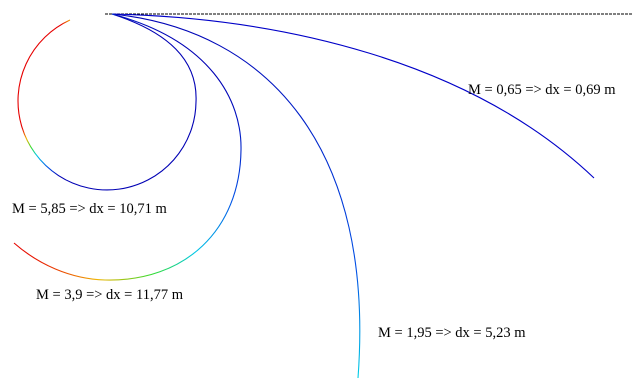 This screenshot has height=381, width=632. What do you see at coordinates (89, 209) in the screenshot?
I see `label-m-585: M = 5,85 => dx = 10,71 m` at bounding box center [89, 209].